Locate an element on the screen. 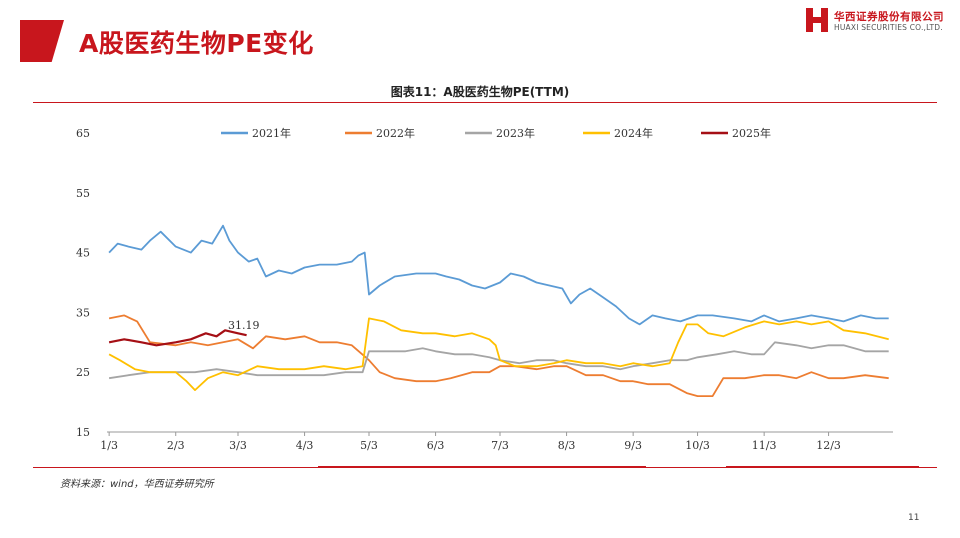 Image resolution: width=960 pixels, height=538 pixels. legend-label: 2025年 is located at coordinates (751, 133).